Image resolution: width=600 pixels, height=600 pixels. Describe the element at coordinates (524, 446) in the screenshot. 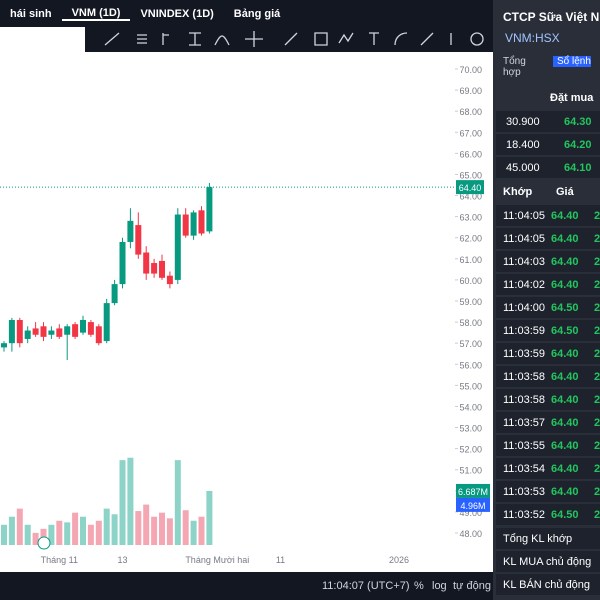

I see `cell: 11:03:55` at that location.